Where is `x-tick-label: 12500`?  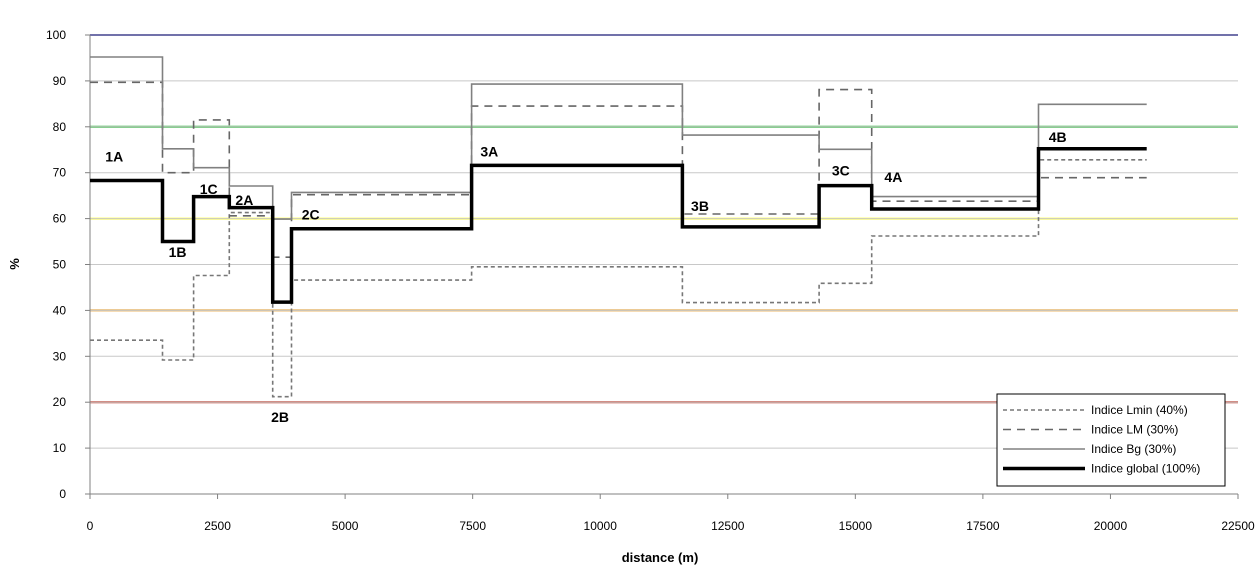
x-tick-label: 12500 is located at coordinates (728, 526).